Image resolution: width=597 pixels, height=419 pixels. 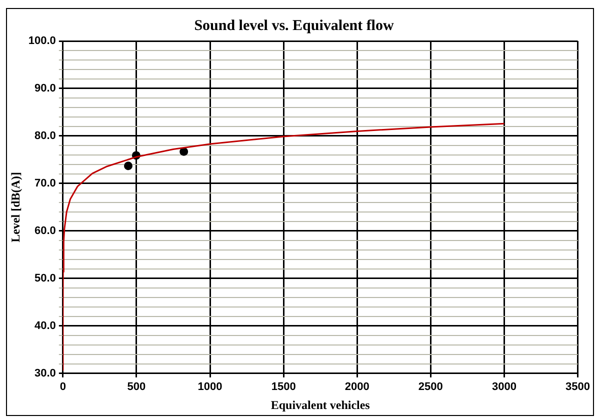 What do you see at coordinates (63, 387) in the screenshot?
I see `x-tick-label: 0` at bounding box center [63, 387].